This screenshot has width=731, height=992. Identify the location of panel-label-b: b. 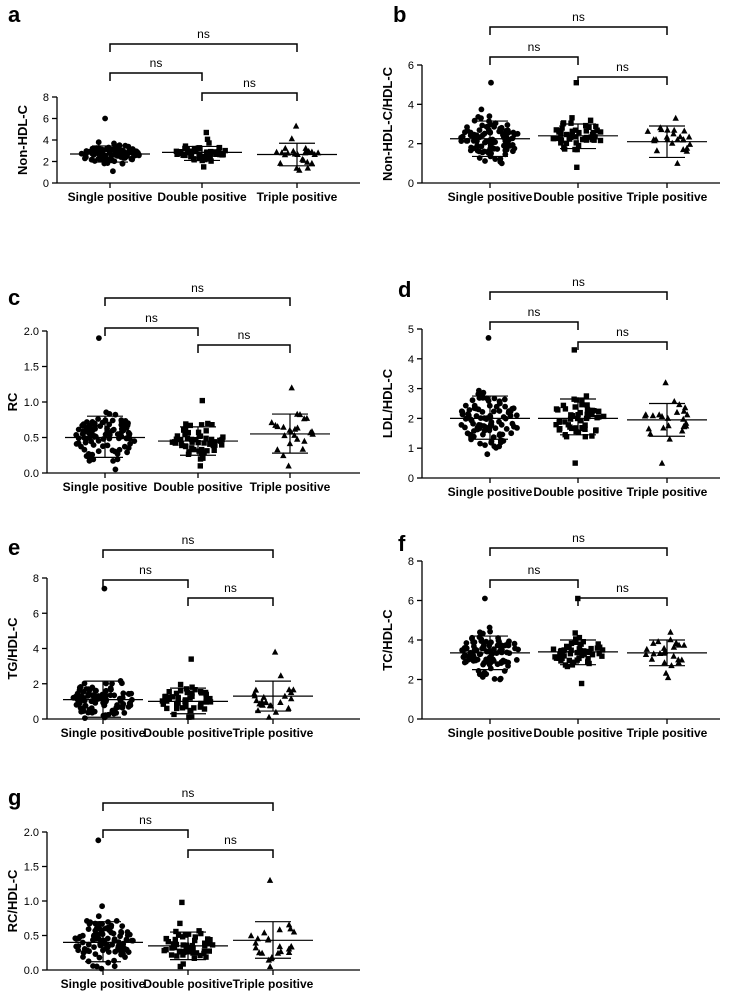
(399, 14).